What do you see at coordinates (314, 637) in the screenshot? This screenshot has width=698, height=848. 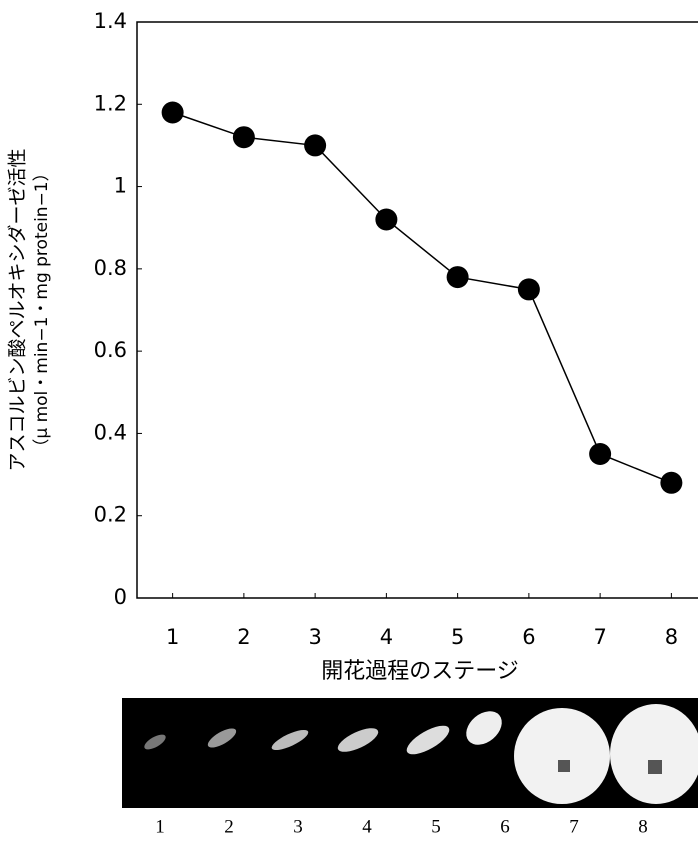 I see `x-tick-label: 3` at bounding box center [314, 637].